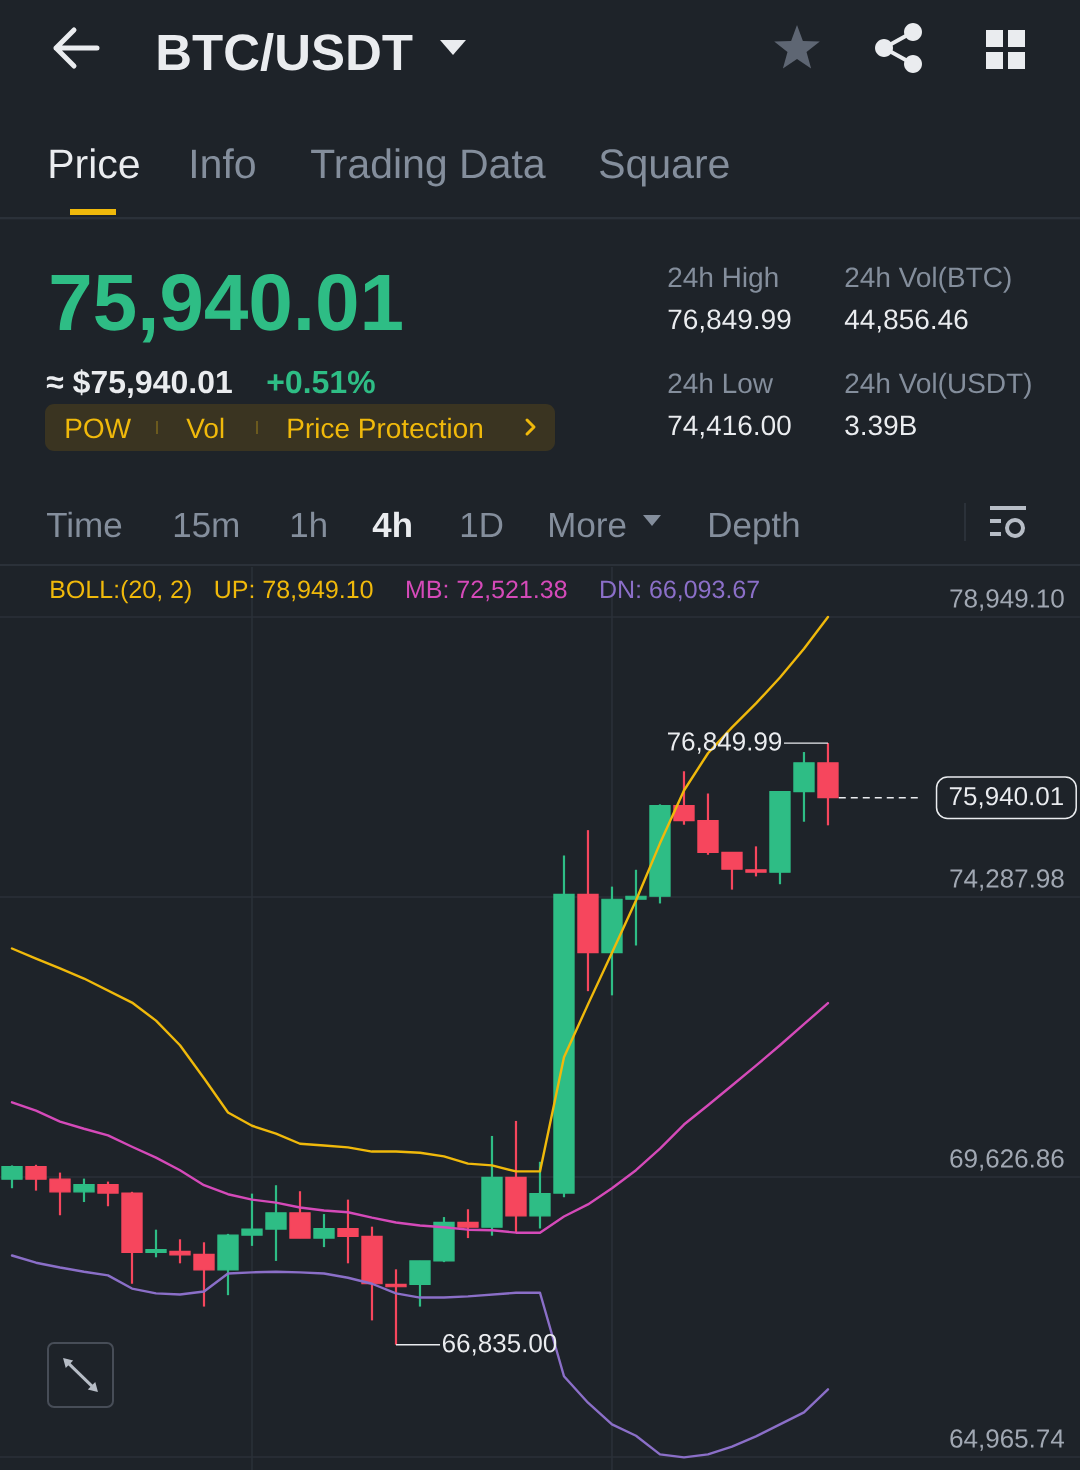  Describe the element at coordinates (121, 591) in the screenshot. I see `legend-title: BOLL:(20, 2)` at that location.